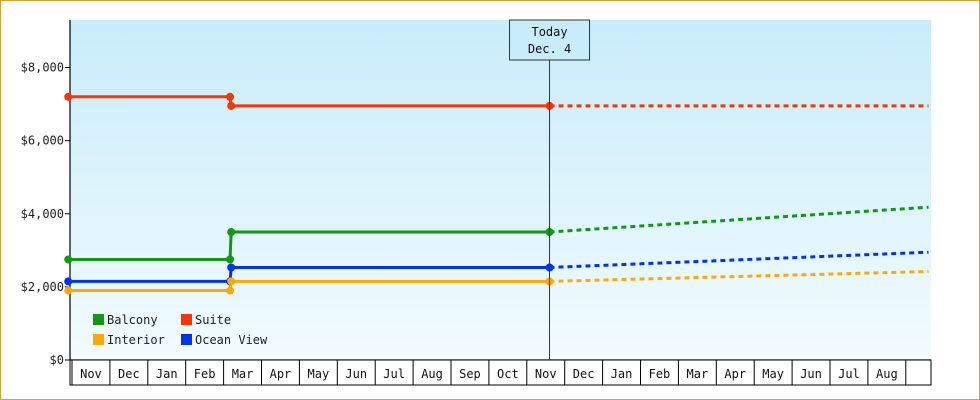 The width and height of the screenshot is (980, 400). I want to click on y-tick-label: $0, so click(57, 360).